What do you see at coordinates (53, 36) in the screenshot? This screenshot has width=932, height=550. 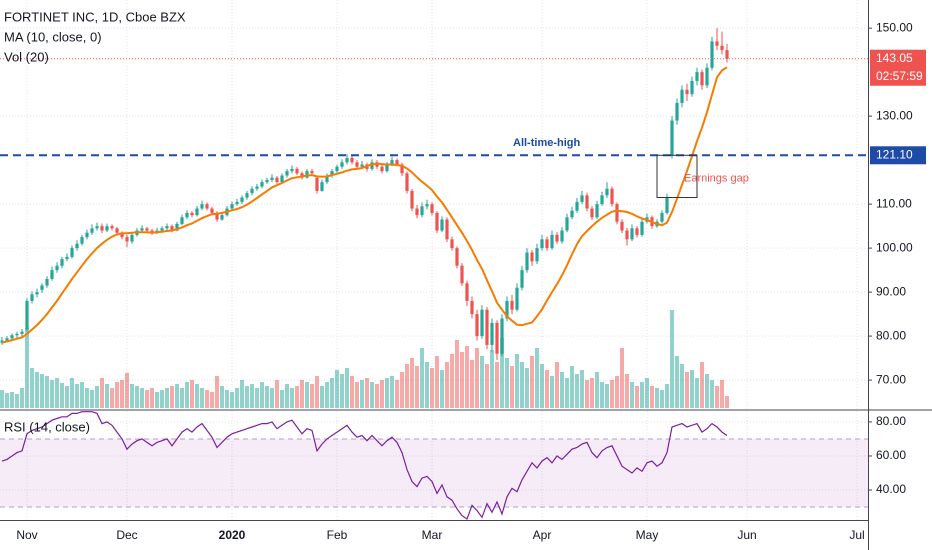 I see `ma-legend: MA (10, close, 0)` at bounding box center [53, 36].